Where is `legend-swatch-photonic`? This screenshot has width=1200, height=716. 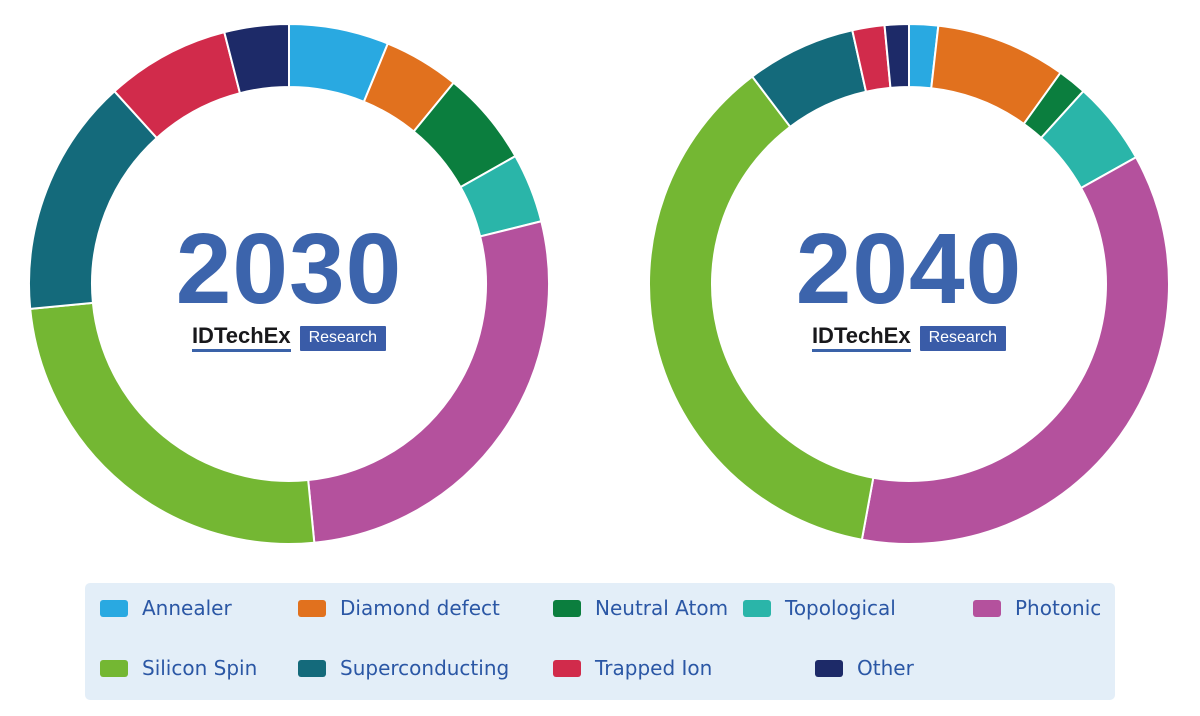
legend-swatch-photonic is located at coordinates (987, 608).